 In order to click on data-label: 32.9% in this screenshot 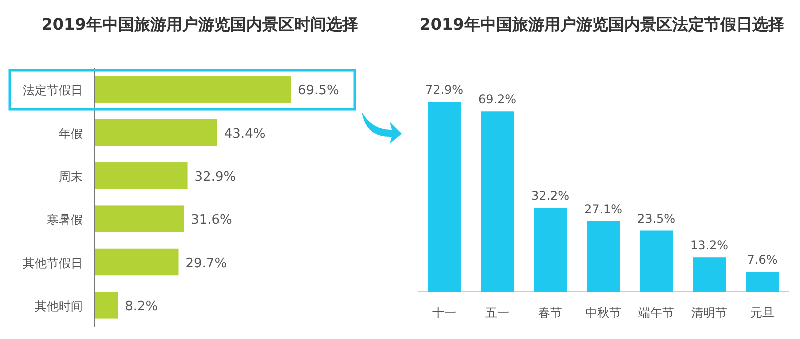, I will do `click(215, 177)`.